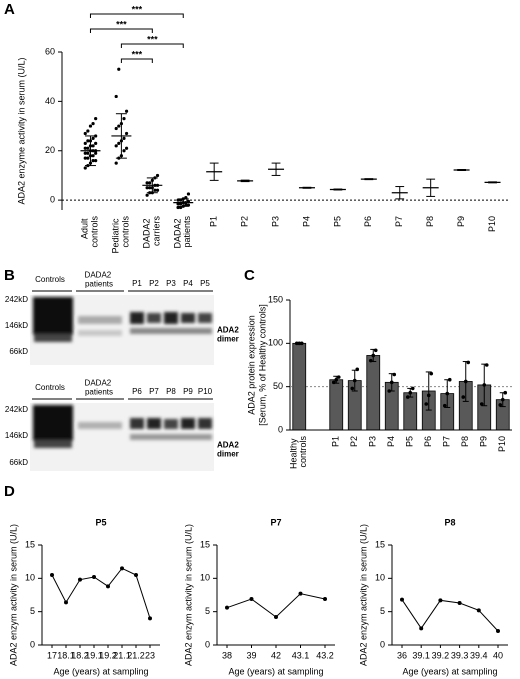 The image size is (520, 679). I want to click on x-tick-label: P4, so click(306, 221).